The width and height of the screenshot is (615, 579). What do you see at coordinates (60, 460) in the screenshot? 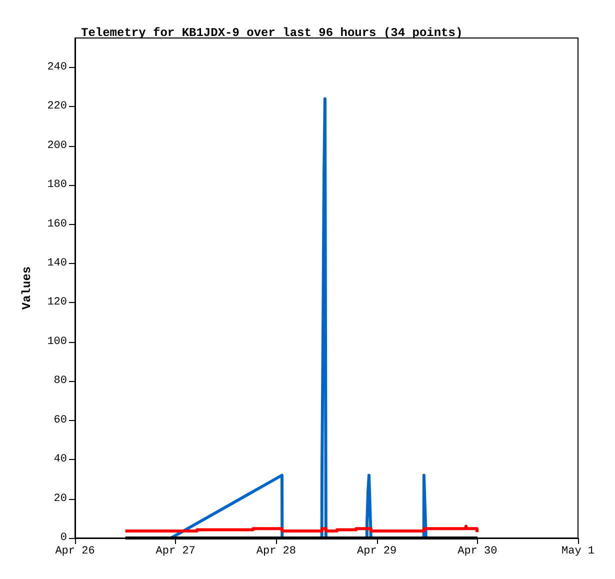
I see `y-tick-label: 40` at bounding box center [60, 460].